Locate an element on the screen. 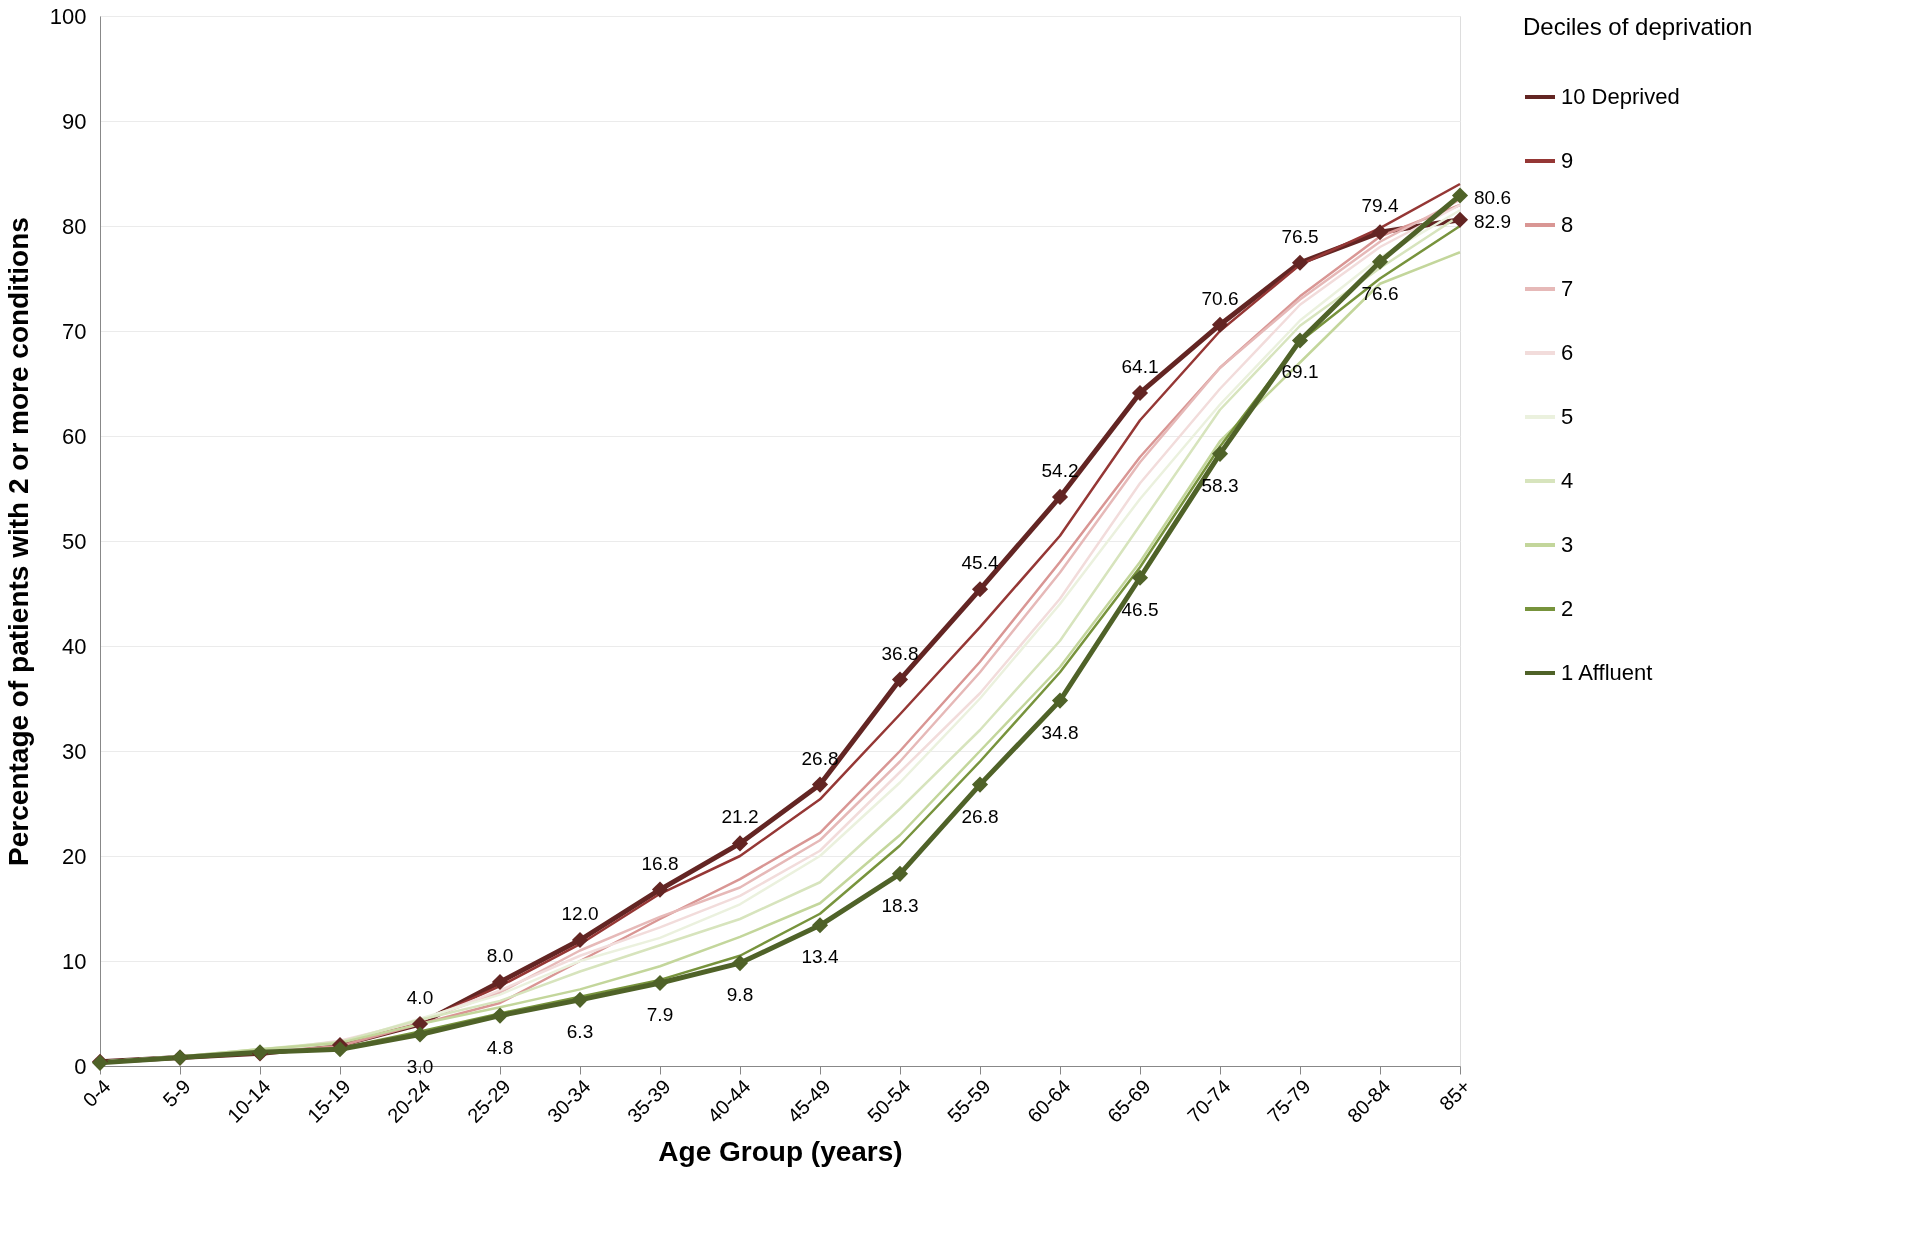  legend-label: 6 is located at coordinates (1567, 352).